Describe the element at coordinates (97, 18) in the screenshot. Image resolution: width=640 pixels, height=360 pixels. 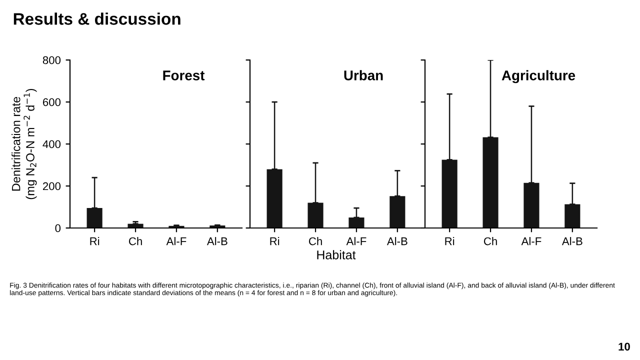
I see `text: Results & discussion` at that location.